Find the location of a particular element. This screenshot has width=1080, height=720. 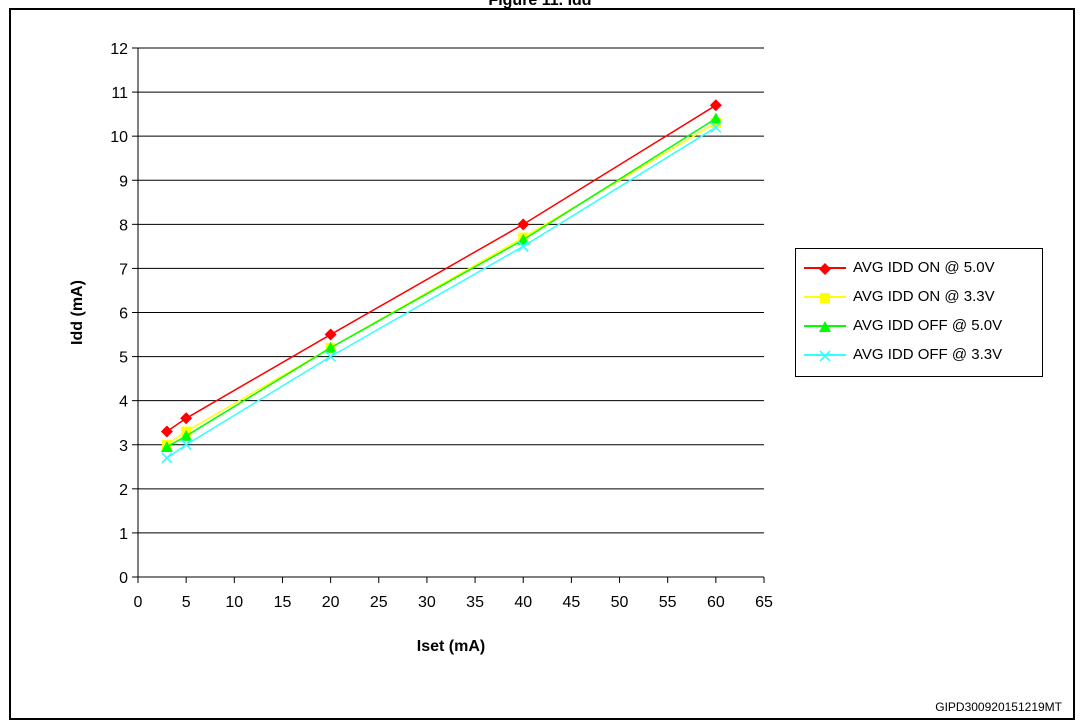

y-tick-label: 0 is located at coordinates (123, 578).